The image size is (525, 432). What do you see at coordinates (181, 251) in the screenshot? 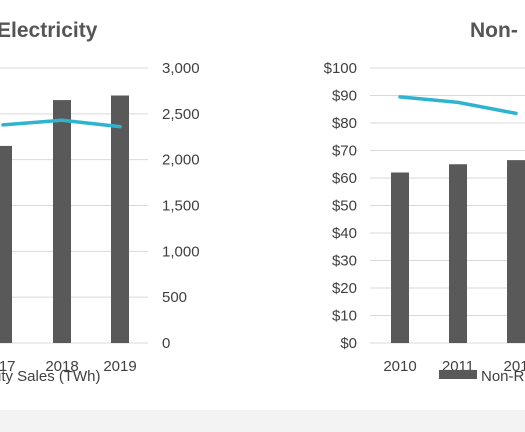
I see `electricity-tick-label: 1,000` at bounding box center [181, 251].